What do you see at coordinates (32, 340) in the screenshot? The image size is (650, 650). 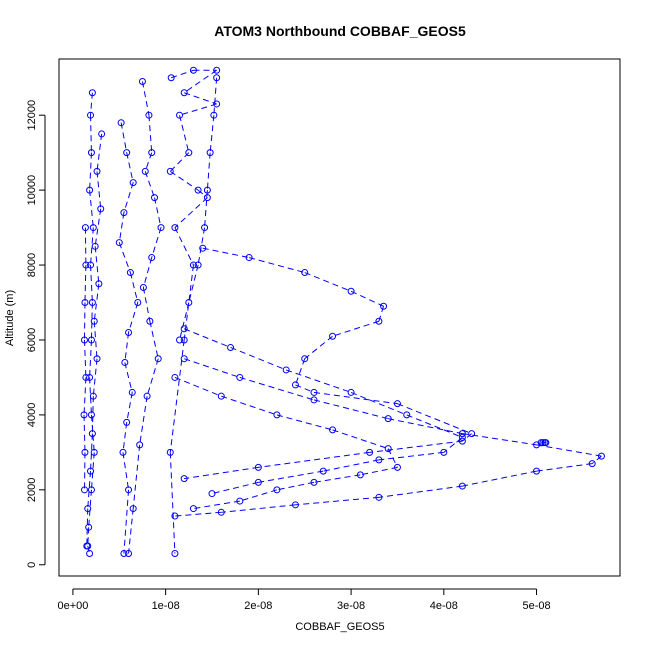 I see `y-tick-label: 6000` at bounding box center [32, 340].